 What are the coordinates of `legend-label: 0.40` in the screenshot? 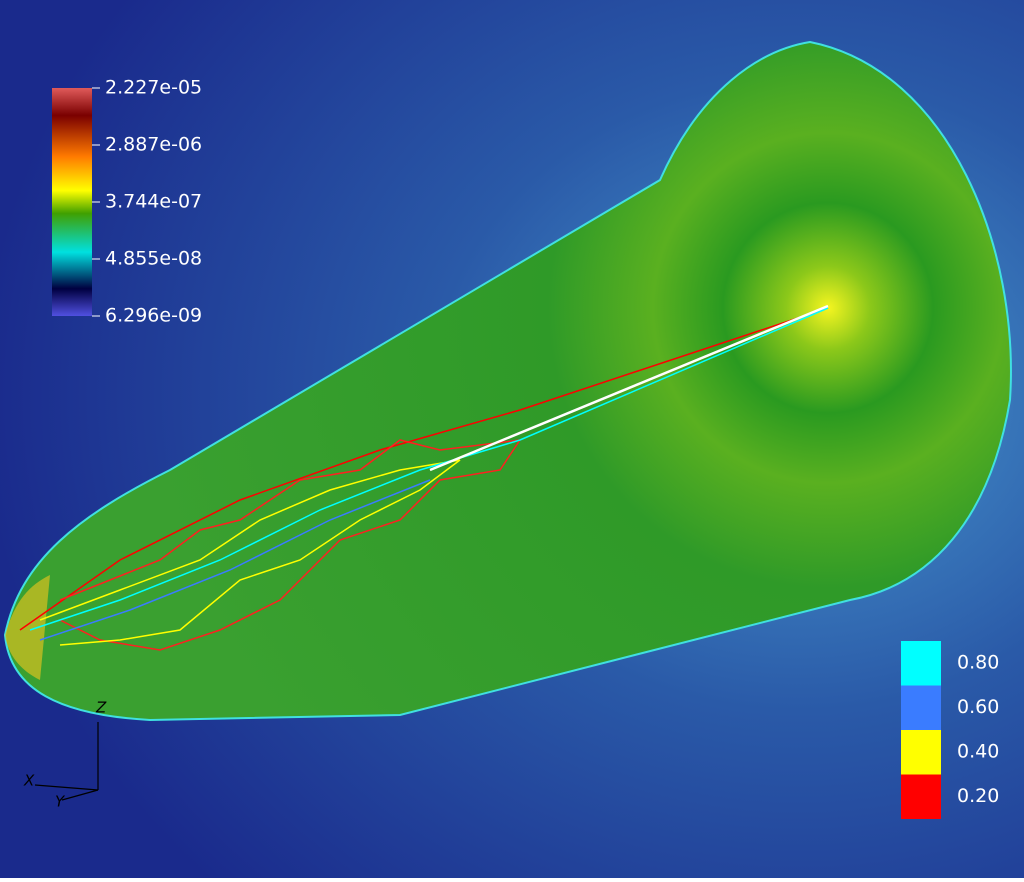 It's located at (978, 752).